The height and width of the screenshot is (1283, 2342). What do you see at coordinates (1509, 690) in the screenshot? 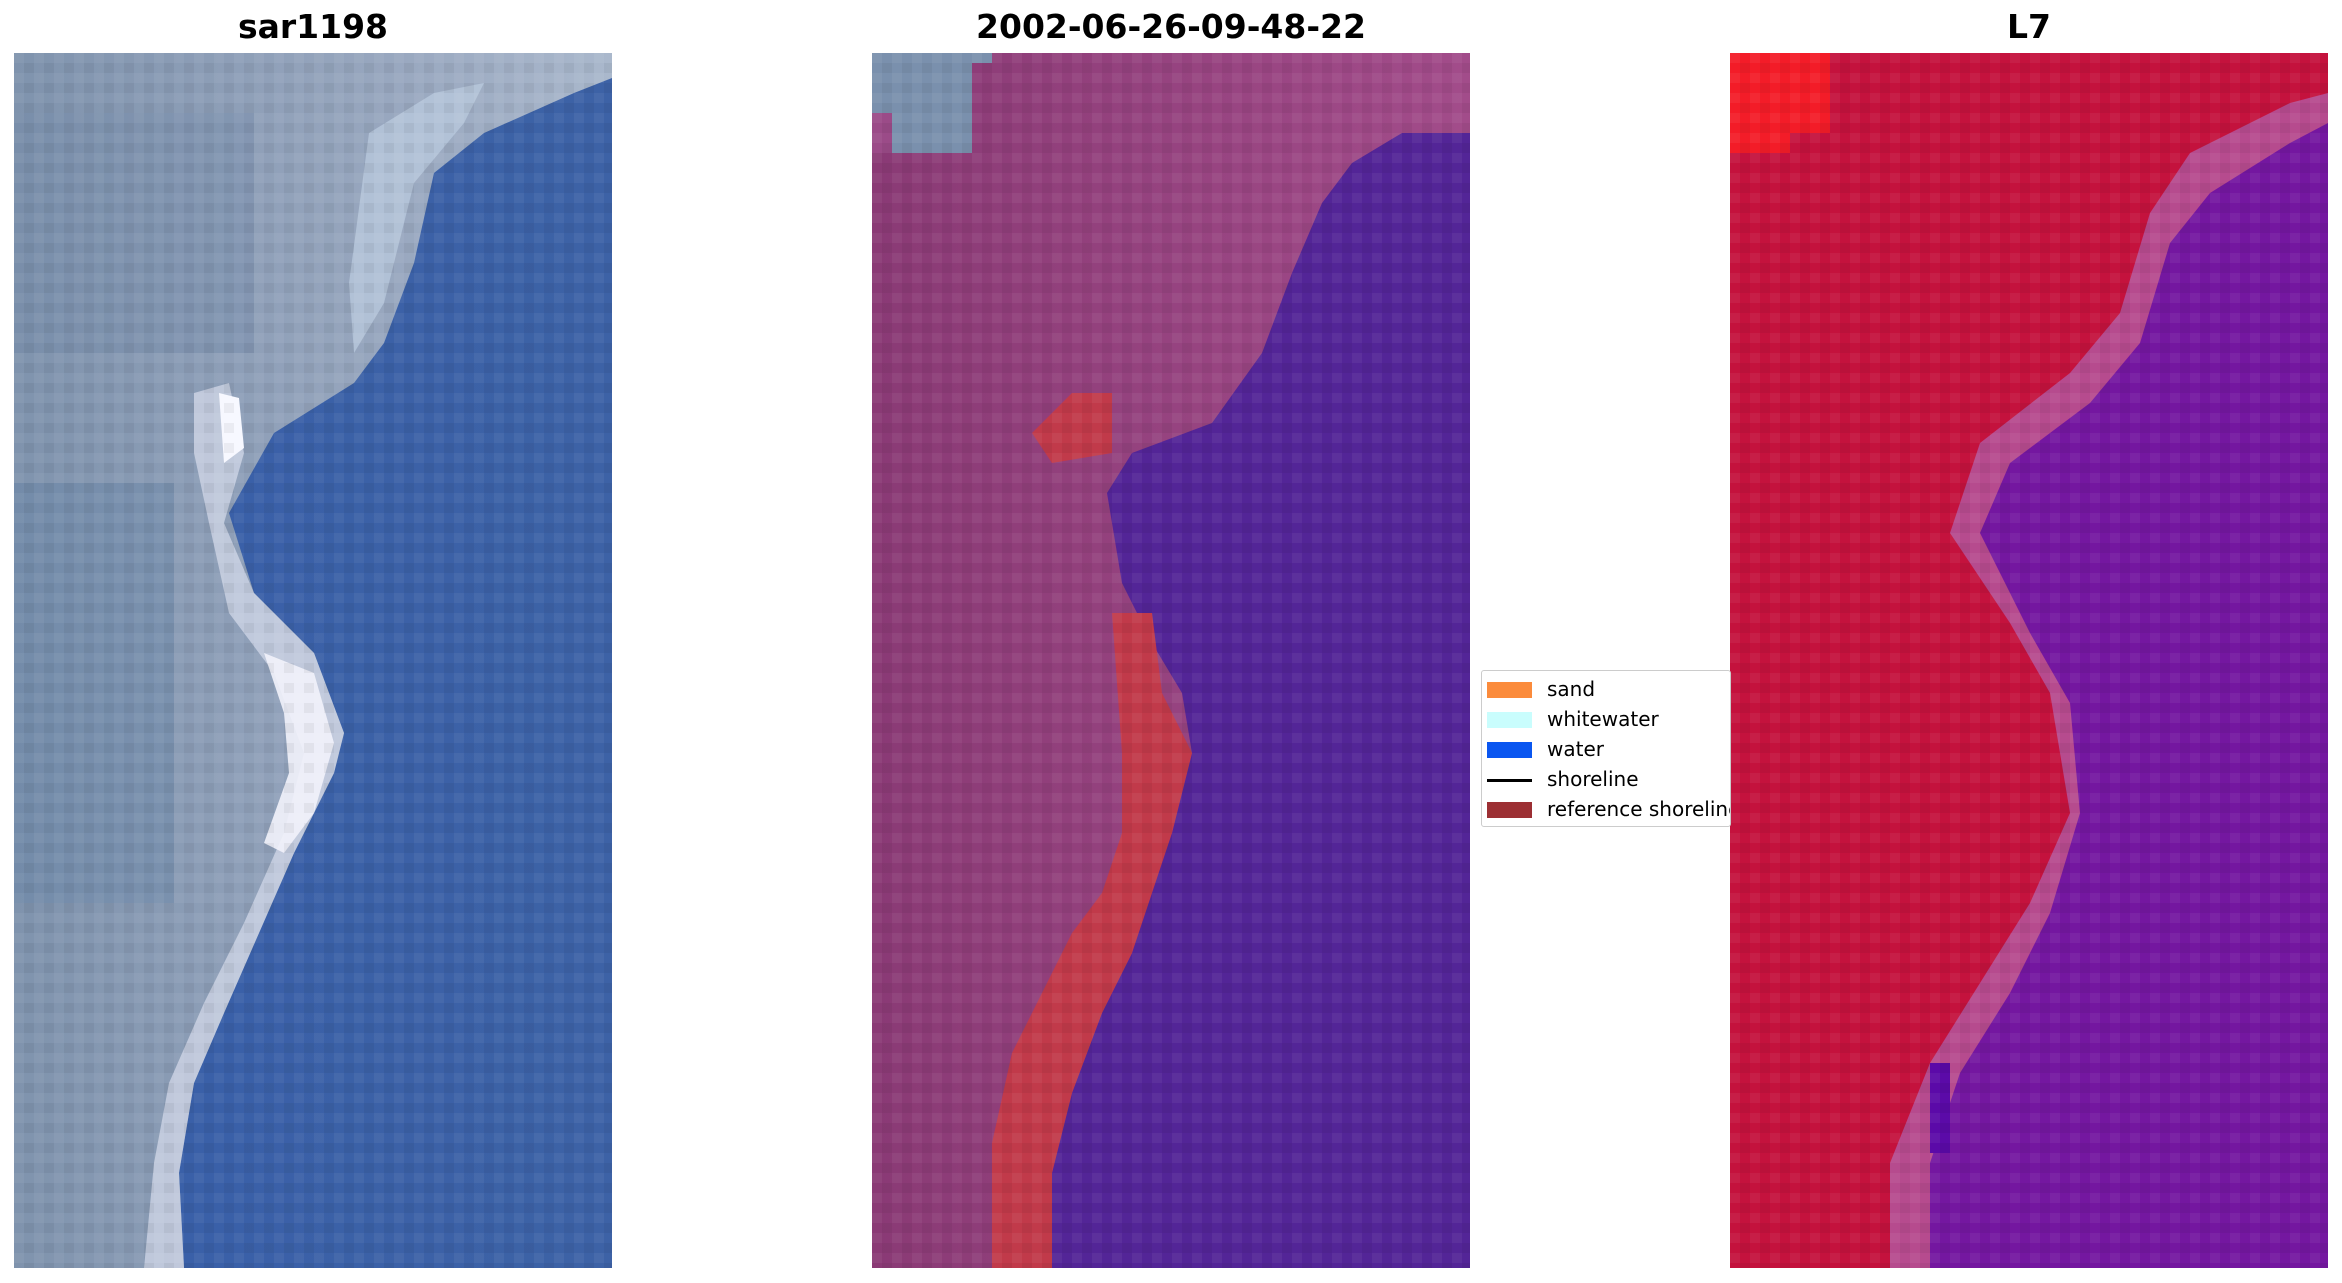
I see `sand-swatch` at bounding box center [1509, 690].